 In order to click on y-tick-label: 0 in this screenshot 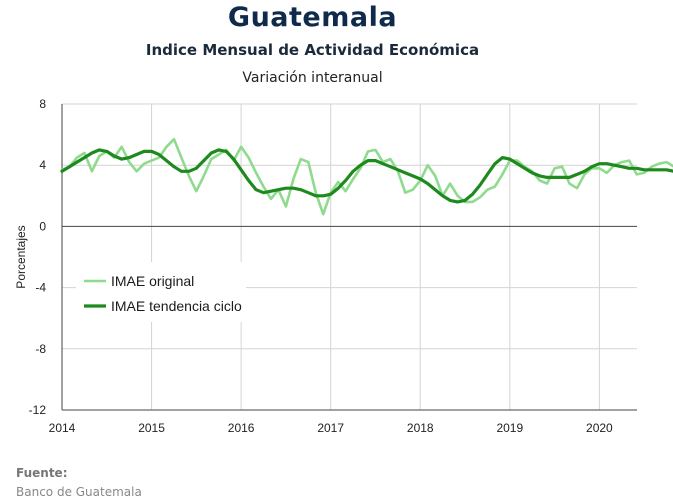, I will do `click(42, 226)`.